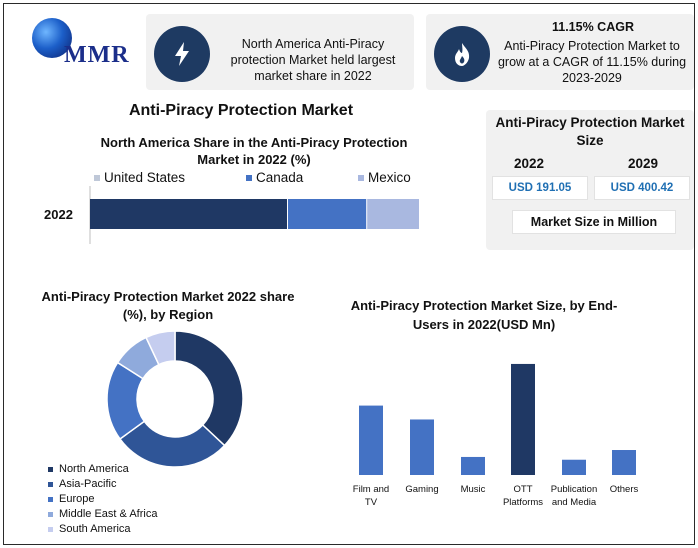 The image size is (698, 548). I want to click on x-tick-label-film-and-tv: Film and TV, so click(371, 496).